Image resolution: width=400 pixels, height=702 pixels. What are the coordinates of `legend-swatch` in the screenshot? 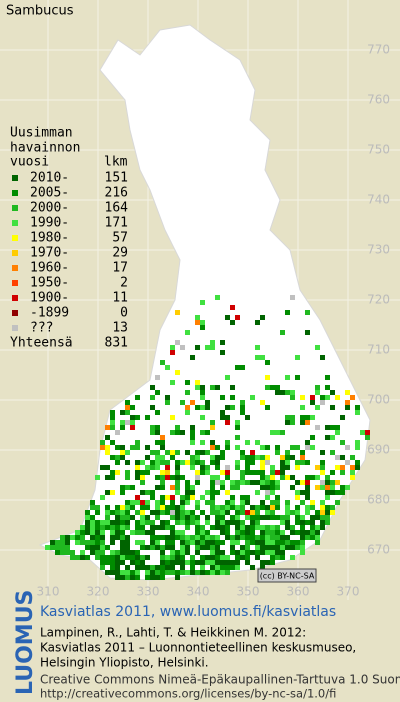 It's located at (15, 253).